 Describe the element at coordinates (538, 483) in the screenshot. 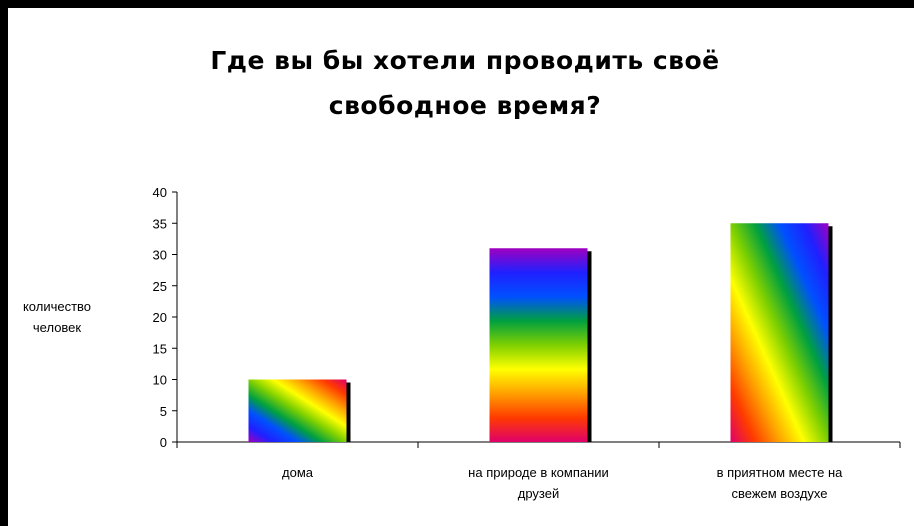

I see `x-tick-label: на природе в компании друзей` at that location.